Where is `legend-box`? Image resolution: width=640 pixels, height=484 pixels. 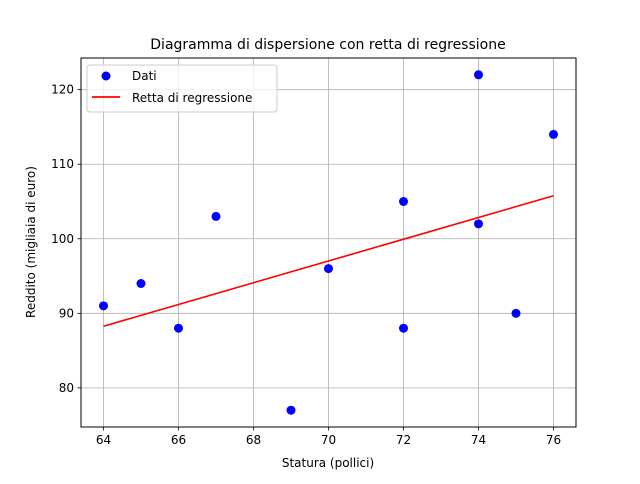 legend-box is located at coordinates (182, 88).